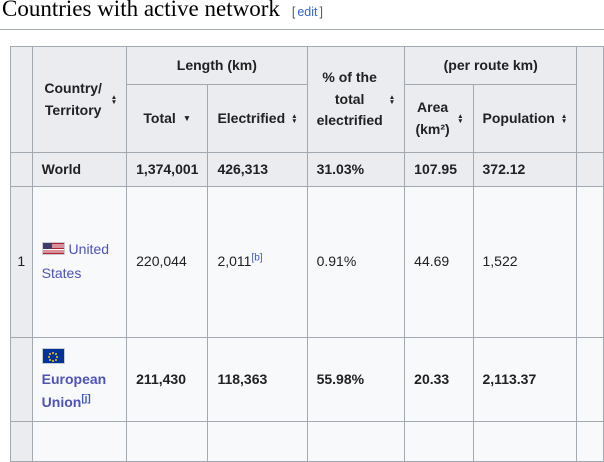 The height and width of the screenshot is (462, 604). What do you see at coordinates (293, 12) in the screenshot?
I see `edit-bracket-open: [` at bounding box center [293, 12].